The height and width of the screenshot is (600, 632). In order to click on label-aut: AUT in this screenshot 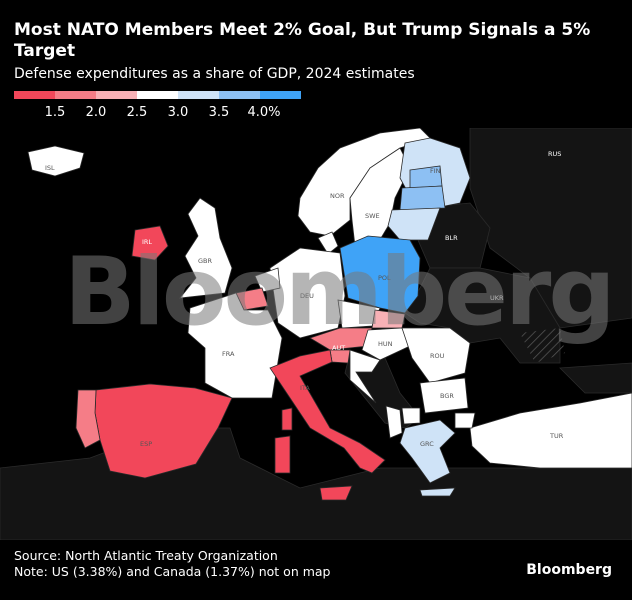, I will do `click(338, 348)`.